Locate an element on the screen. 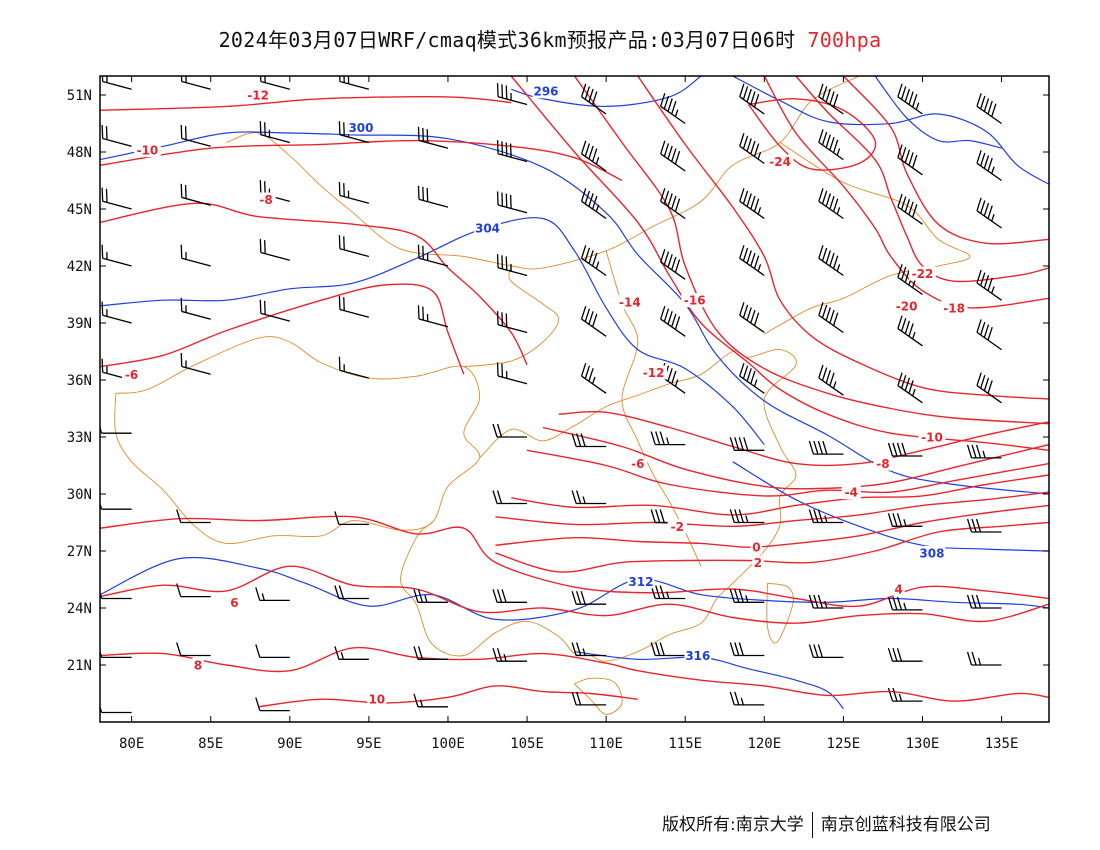 This screenshot has width=1100, height=850. geopotential-contour-label: 296 is located at coordinates (545, 92).